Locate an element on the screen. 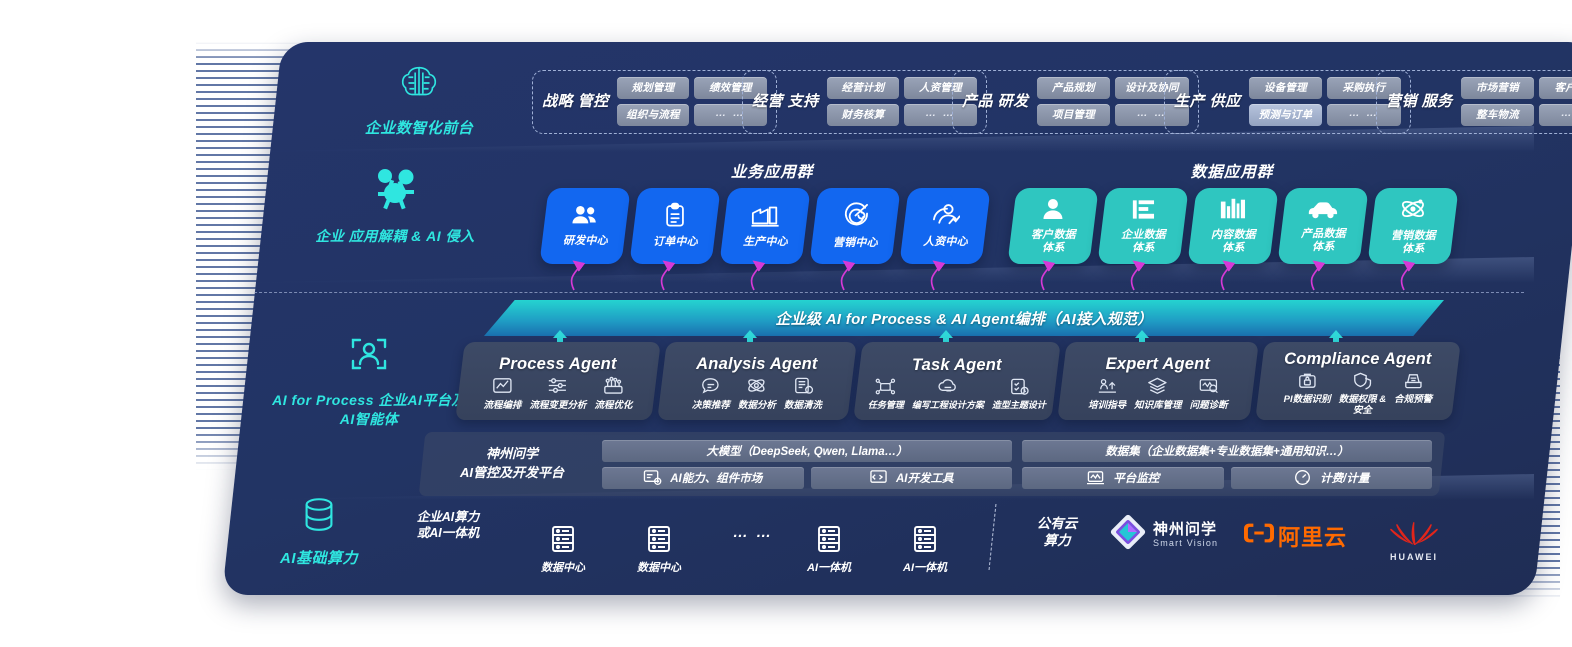  governance-chip: 规划管理 is located at coordinates (653, 88).